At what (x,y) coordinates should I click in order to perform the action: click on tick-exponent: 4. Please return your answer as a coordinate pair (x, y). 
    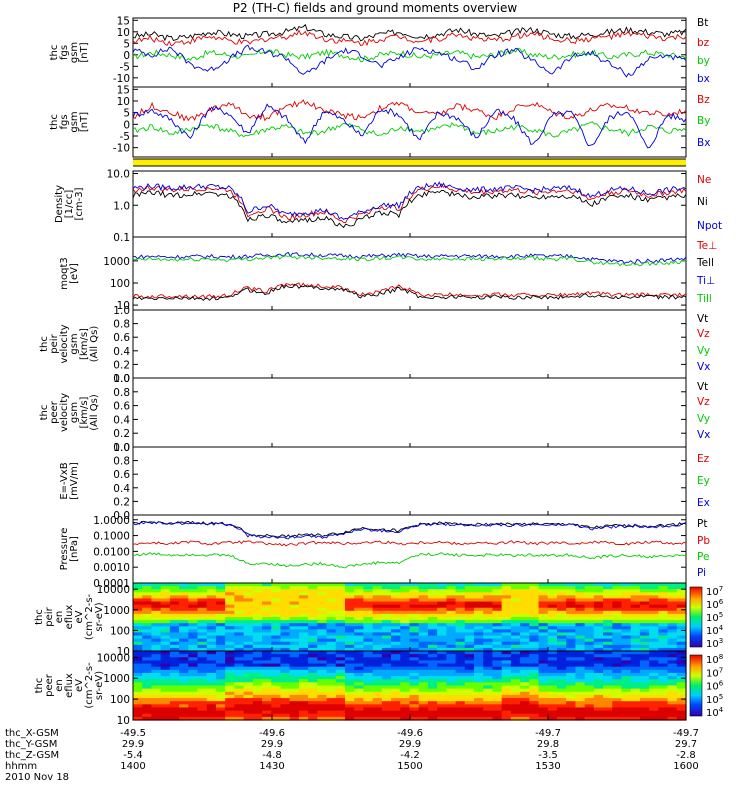
    Looking at the image, I should click on (721, 628).